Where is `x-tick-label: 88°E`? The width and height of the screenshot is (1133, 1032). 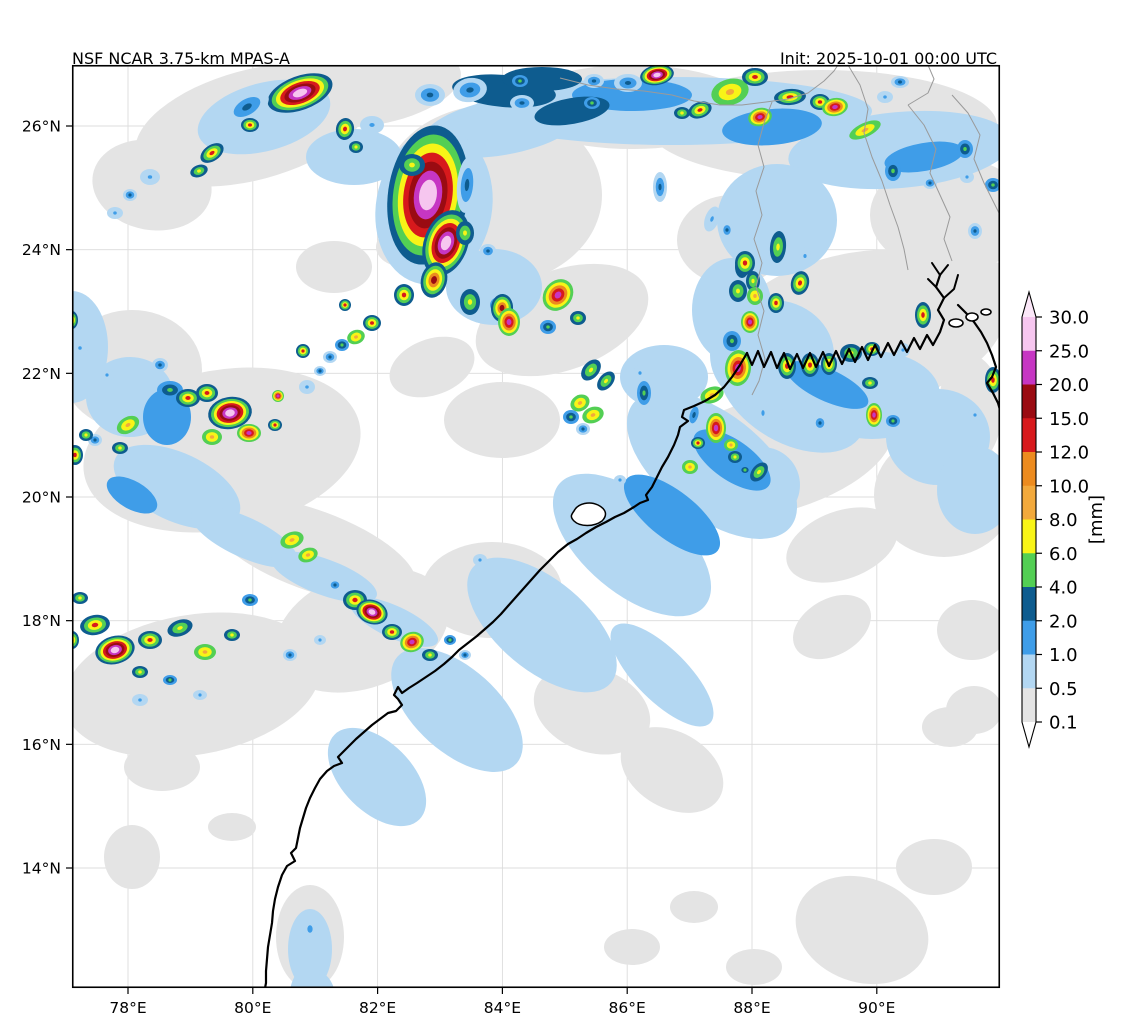 x-tick-label: 88°E is located at coordinates (751, 1008).